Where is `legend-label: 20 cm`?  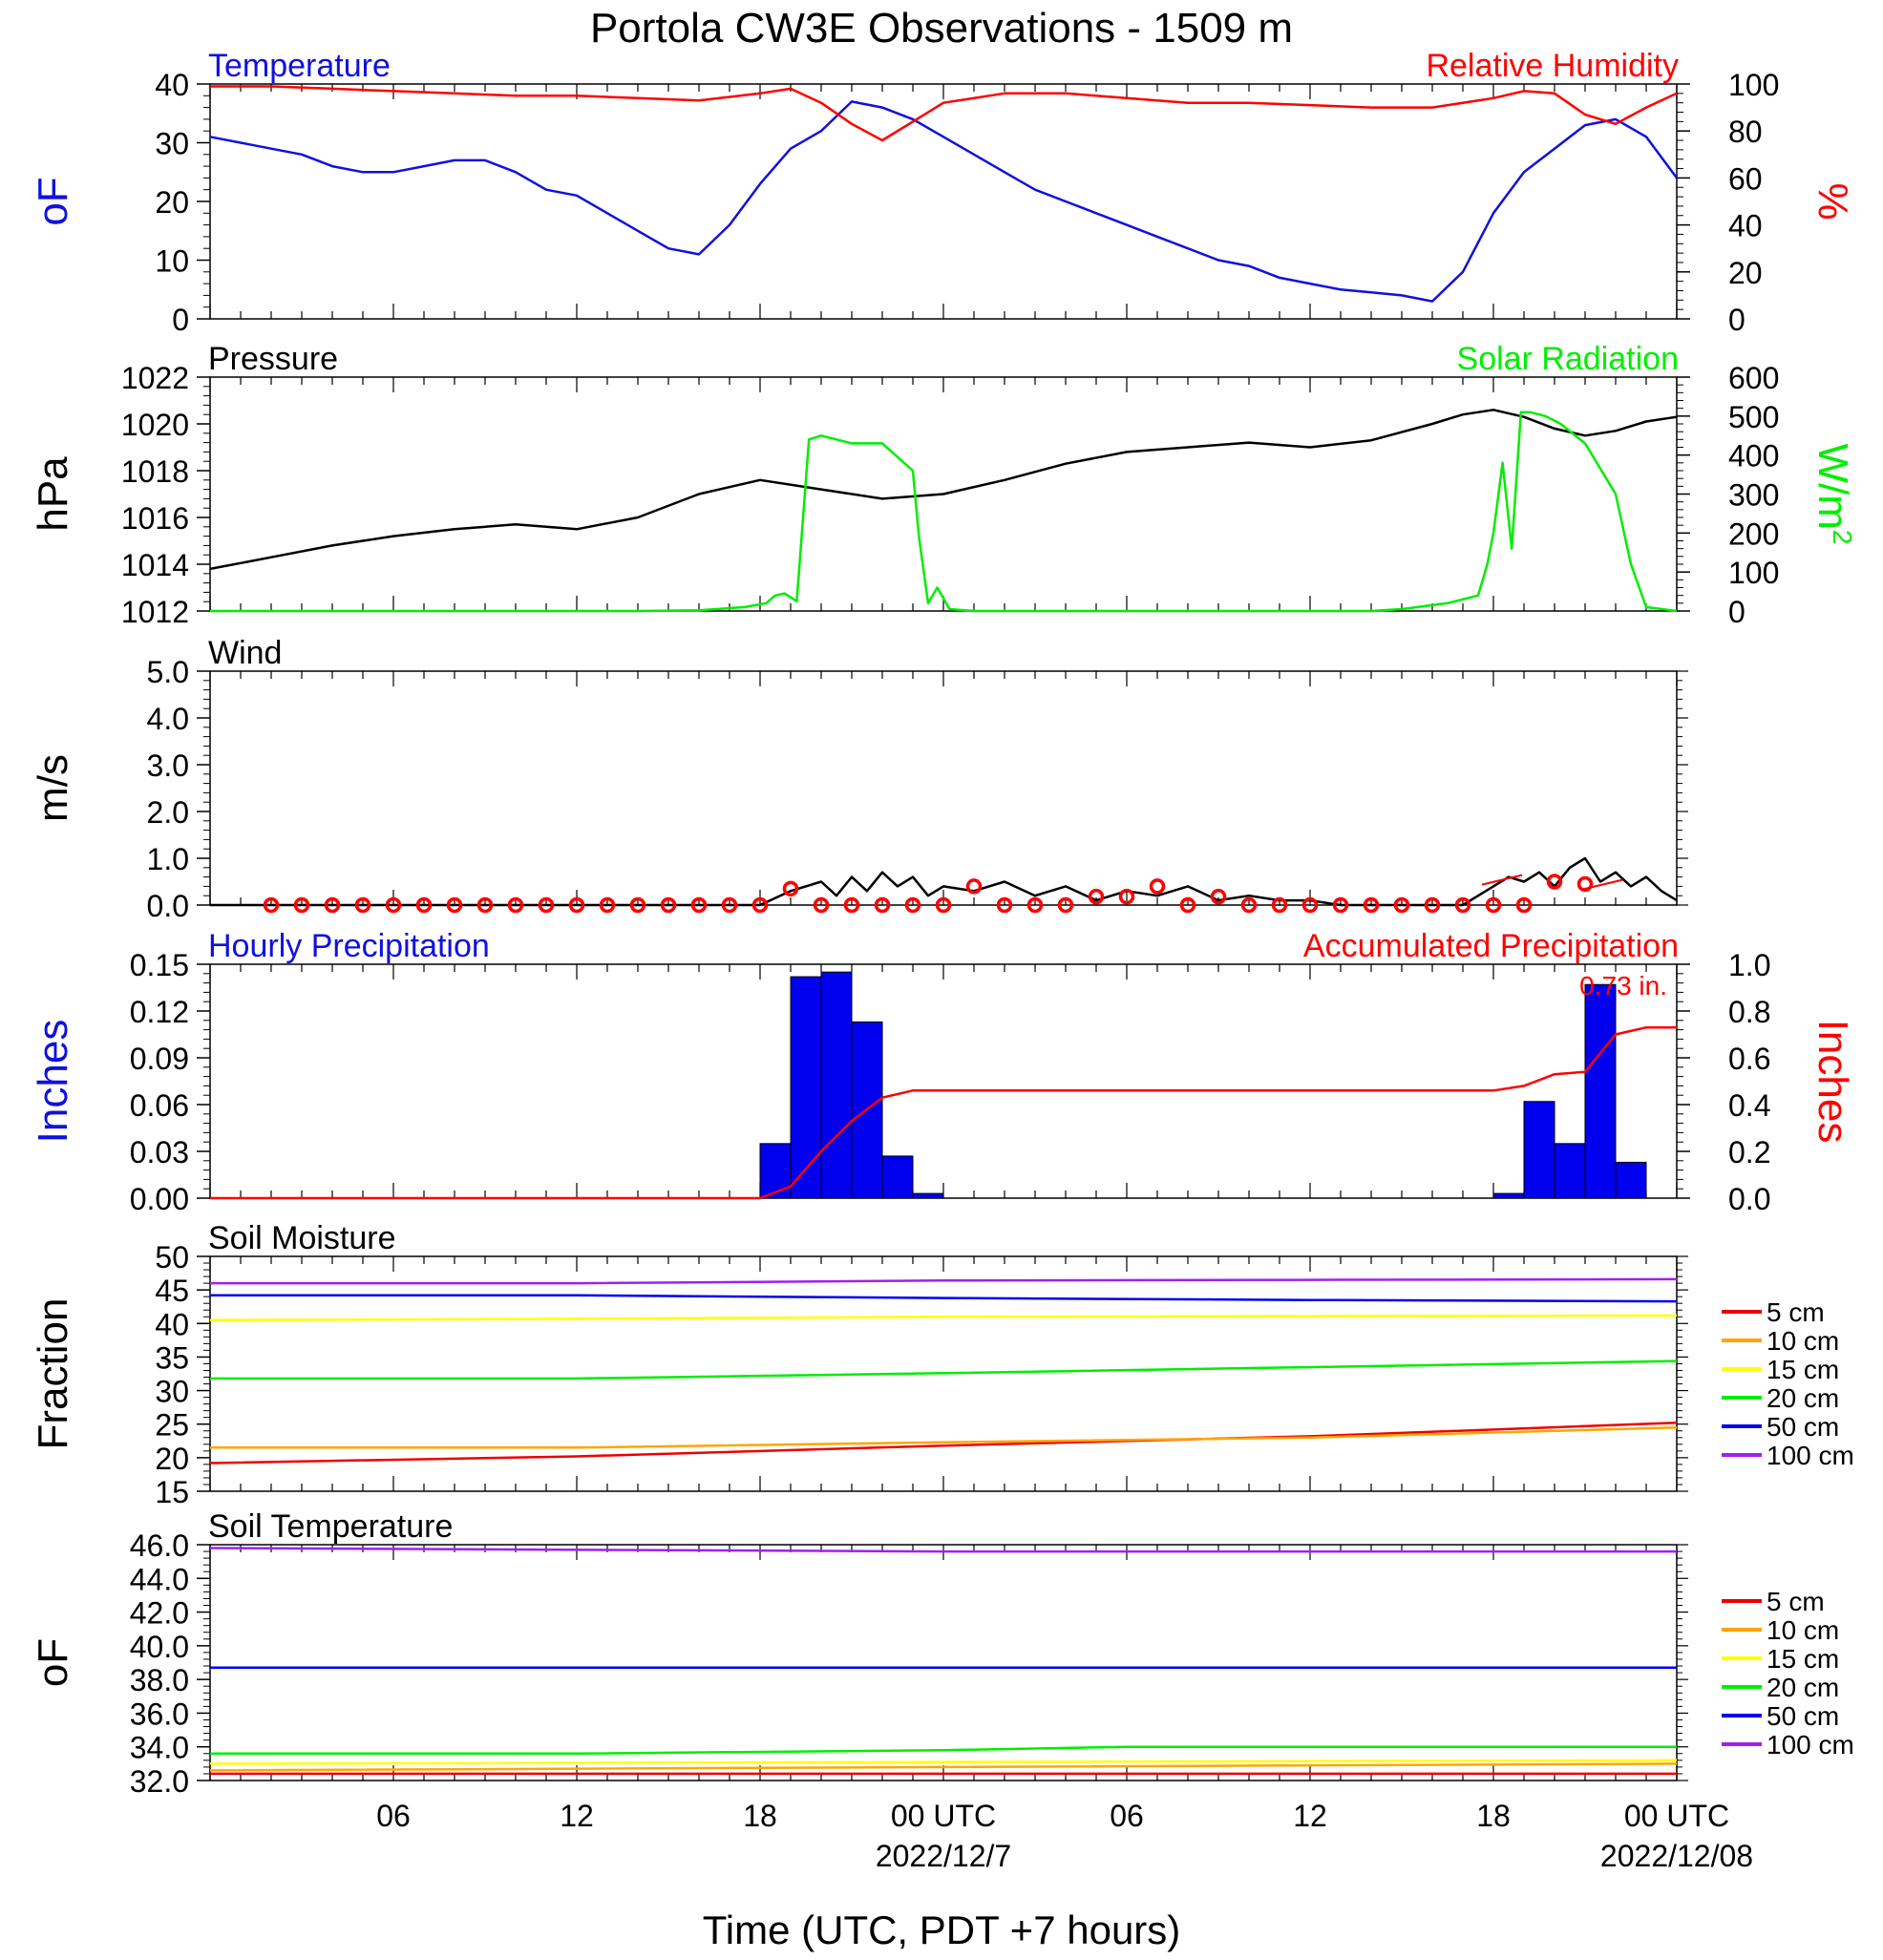
legend-label: 20 cm is located at coordinates (1803, 1398).